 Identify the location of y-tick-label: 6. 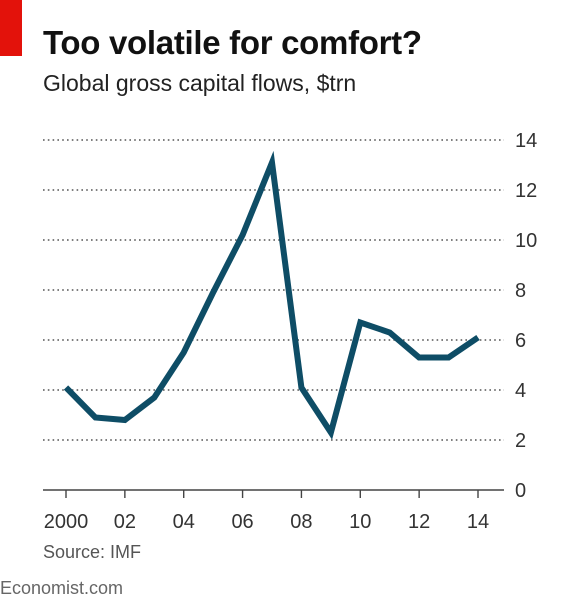
(520, 341).